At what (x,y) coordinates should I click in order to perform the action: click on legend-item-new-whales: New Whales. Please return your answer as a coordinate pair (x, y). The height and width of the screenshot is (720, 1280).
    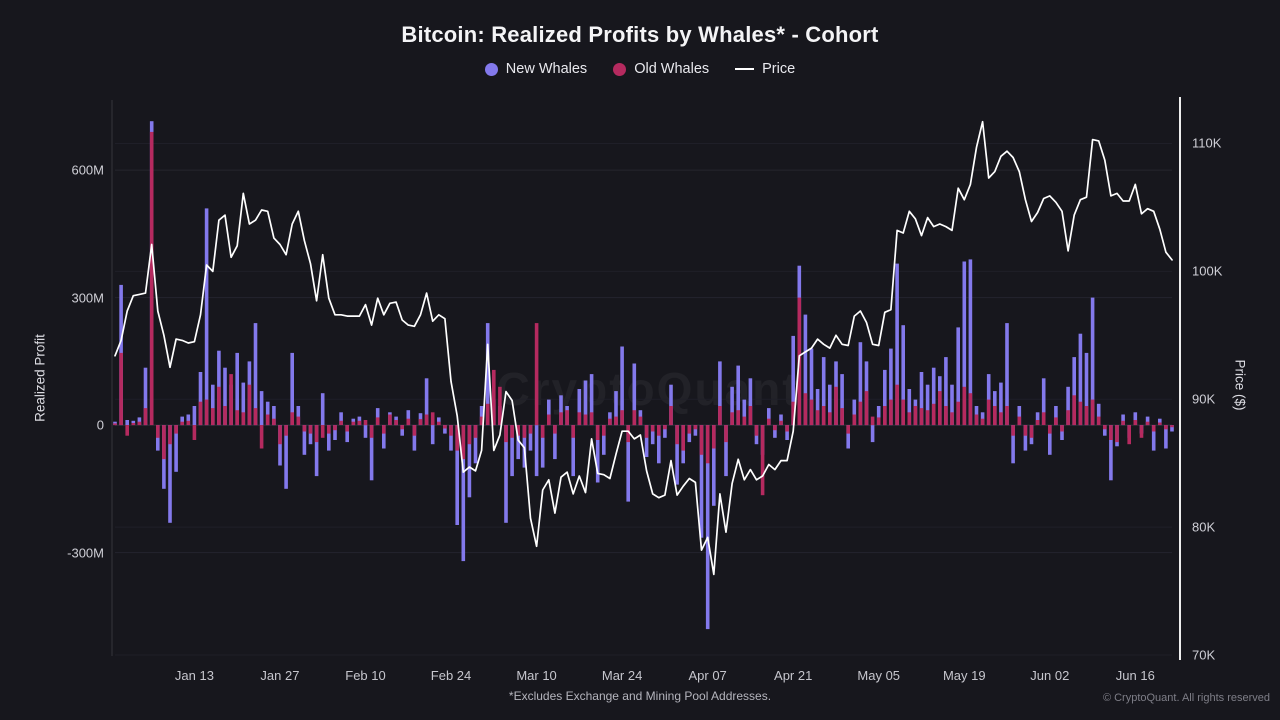
    Looking at the image, I should click on (535, 69).